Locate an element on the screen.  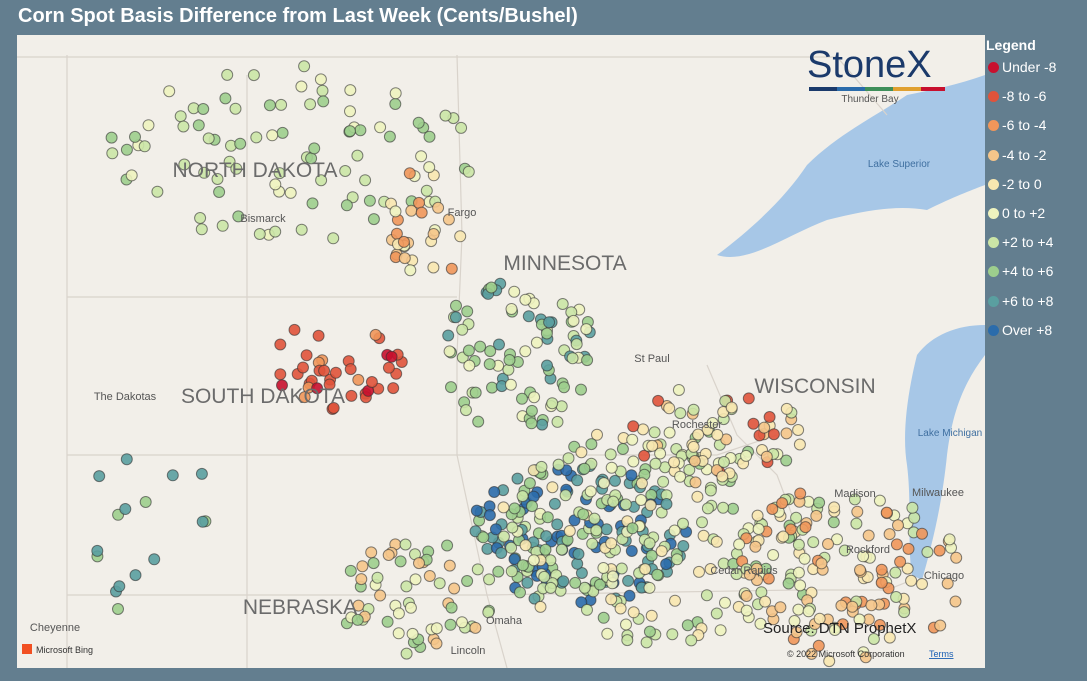
legend-item: +4 to +6 is located at coordinates (1036, 277).